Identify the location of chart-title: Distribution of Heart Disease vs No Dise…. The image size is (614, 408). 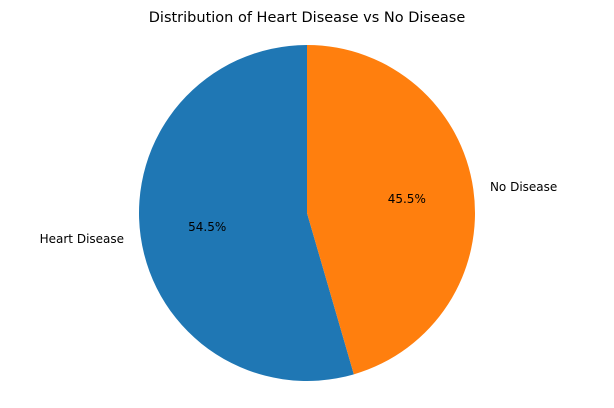
(307, 18).